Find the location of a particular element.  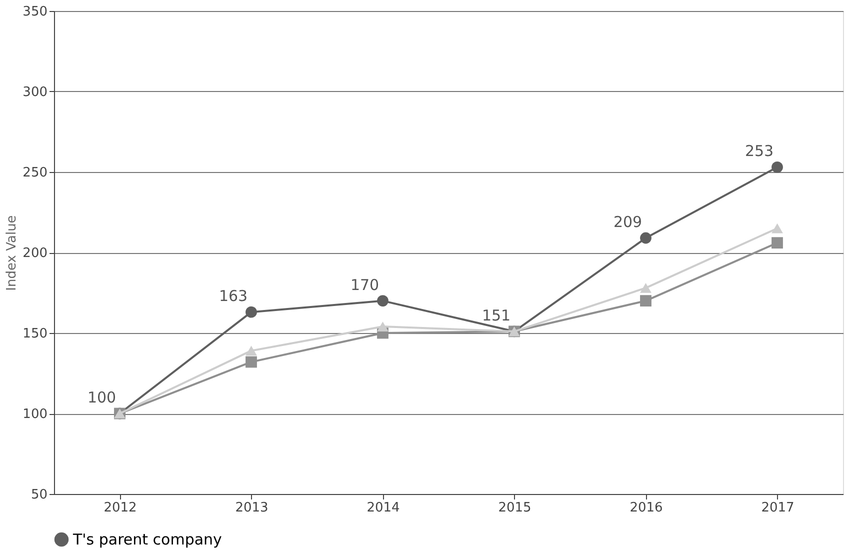

data-label: 170 is located at coordinates (365, 285).